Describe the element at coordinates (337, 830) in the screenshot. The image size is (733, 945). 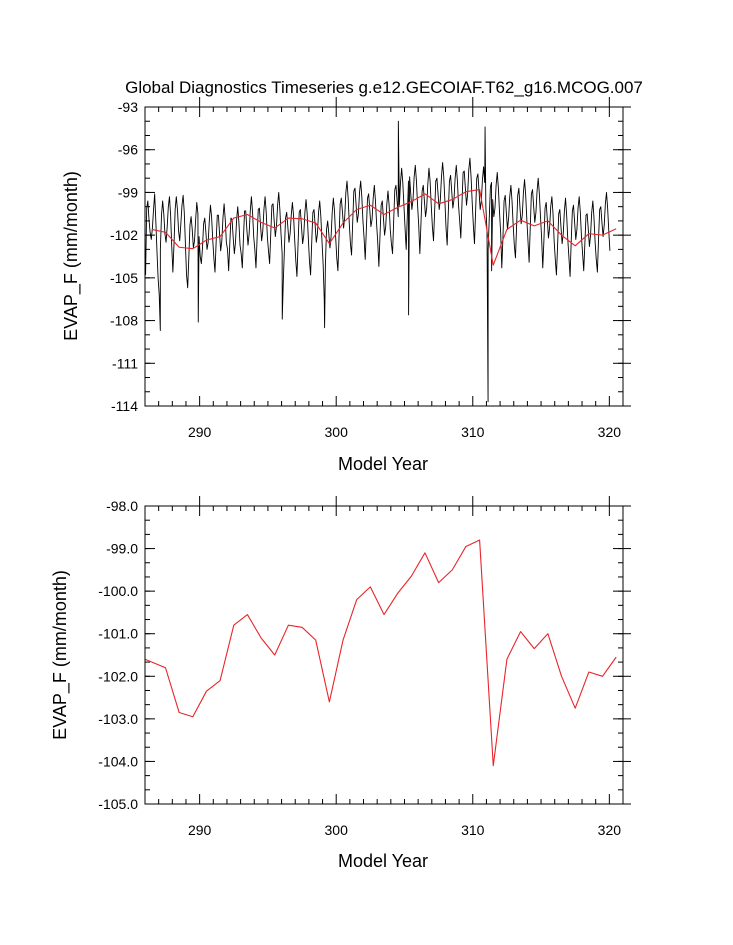
I see `bottom-x-tick-label: 300` at that location.